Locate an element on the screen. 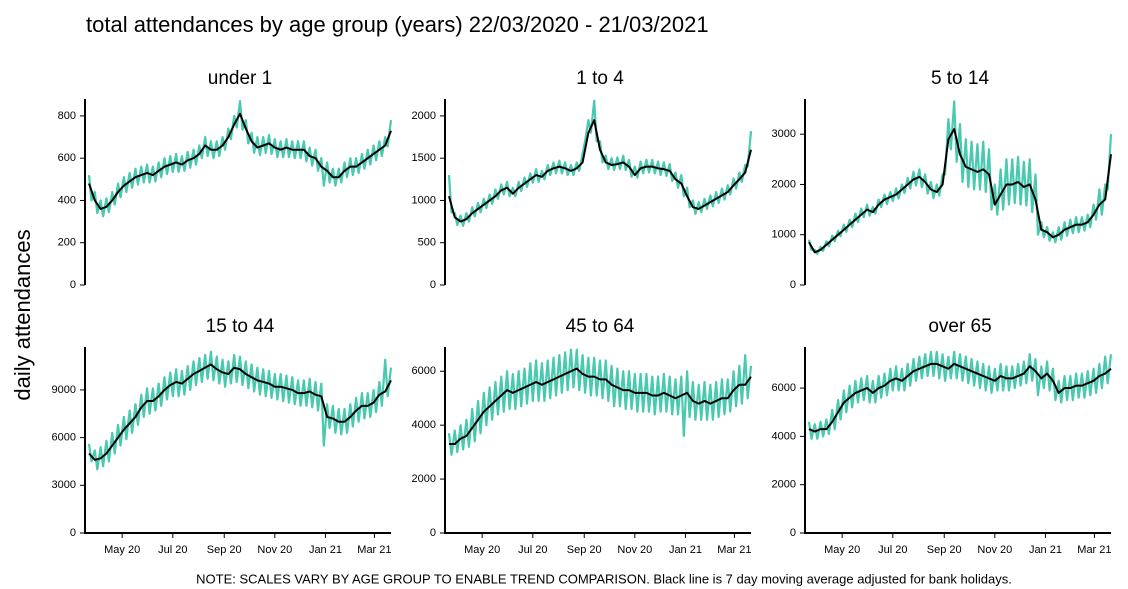  panel-title: 15 to 44 is located at coordinates (240, 326).